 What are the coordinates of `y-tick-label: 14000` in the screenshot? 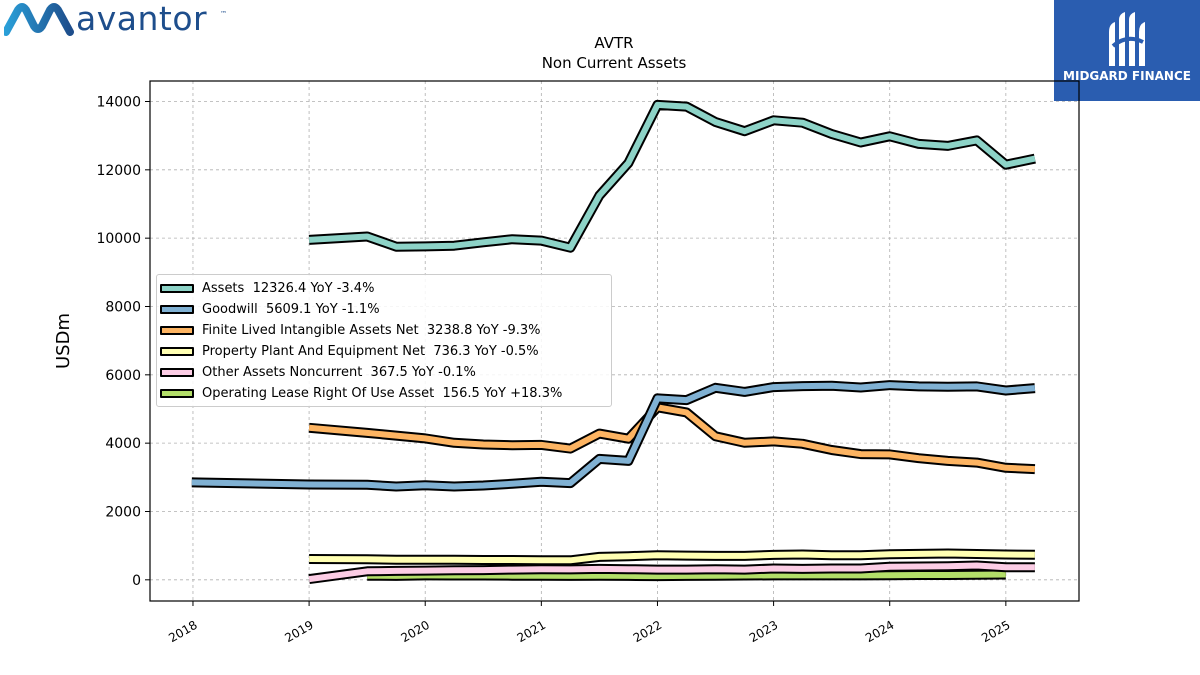 It's located at (118, 102).